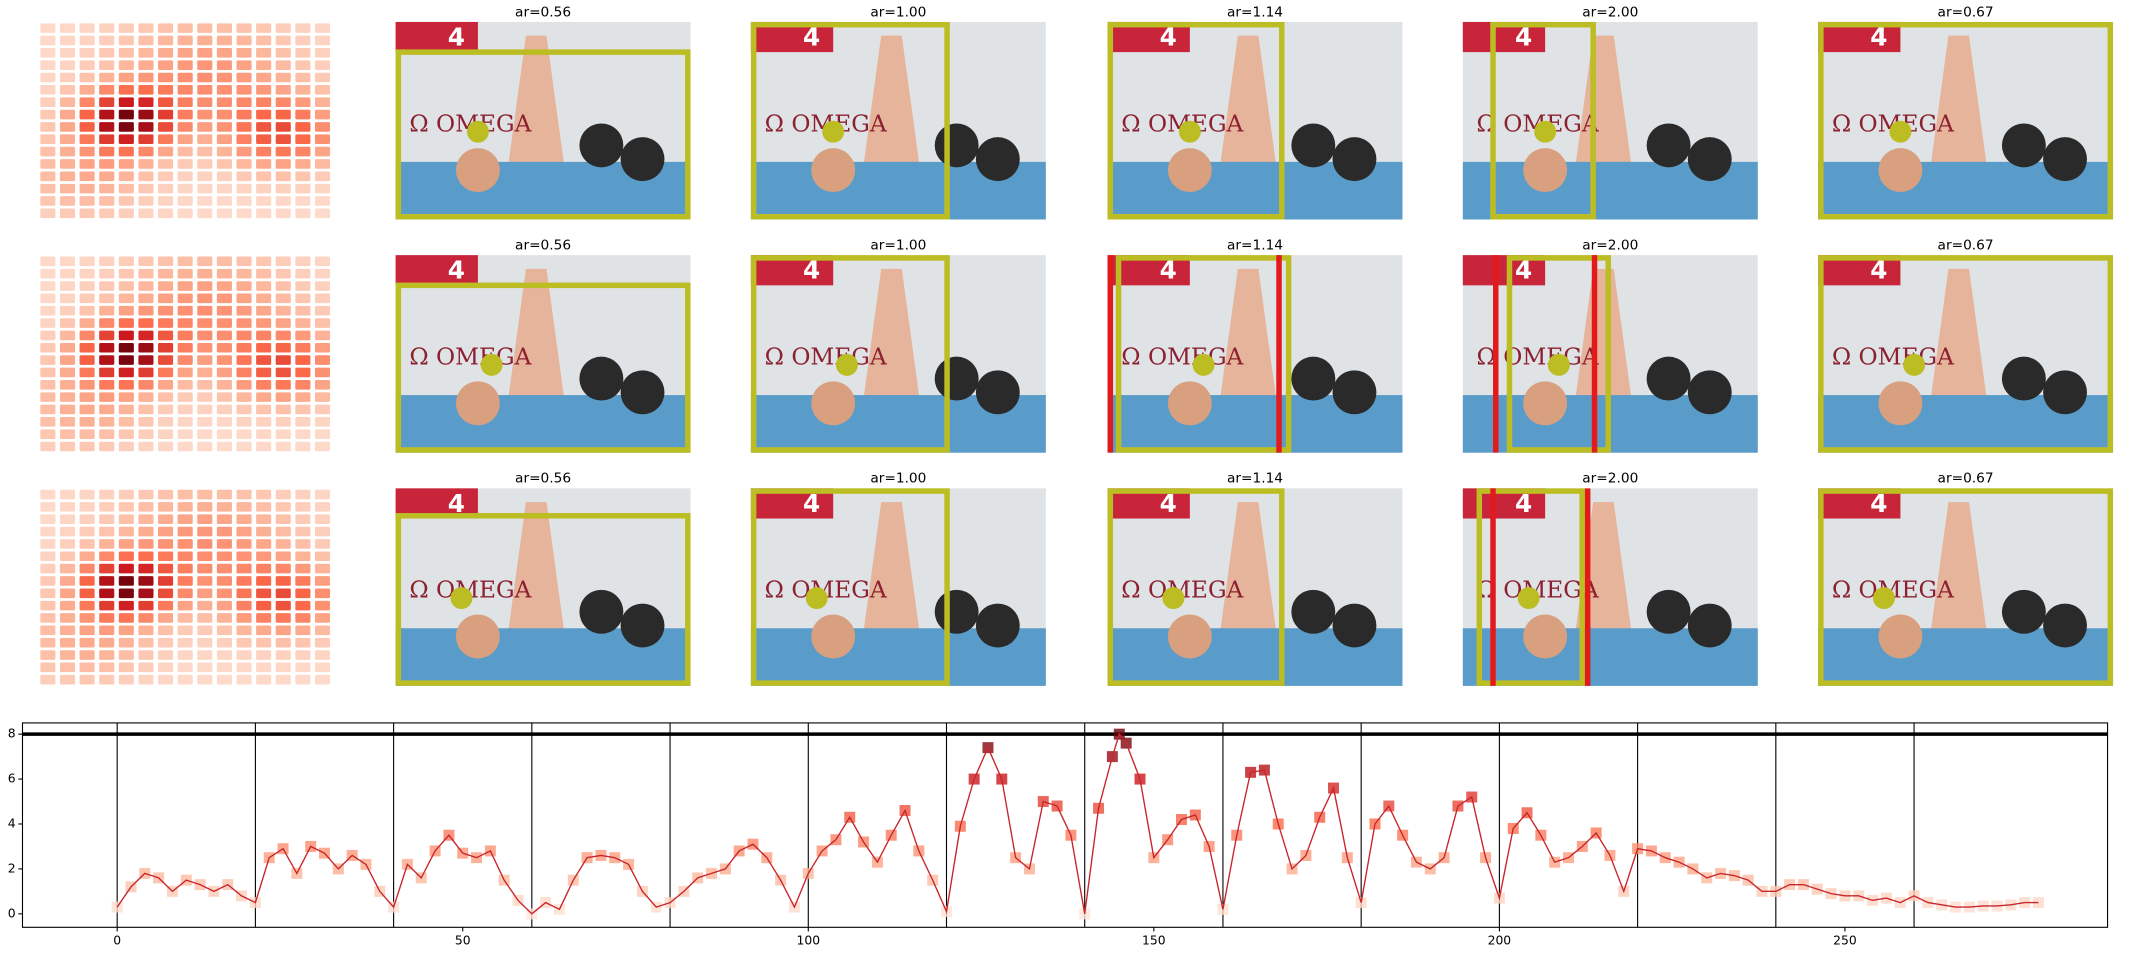 The height and width of the screenshot is (956, 2152). What do you see at coordinates (1168, 36) in the screenshot?
I see `photo-sign-text: 4` at bounding box center [1168, 36].